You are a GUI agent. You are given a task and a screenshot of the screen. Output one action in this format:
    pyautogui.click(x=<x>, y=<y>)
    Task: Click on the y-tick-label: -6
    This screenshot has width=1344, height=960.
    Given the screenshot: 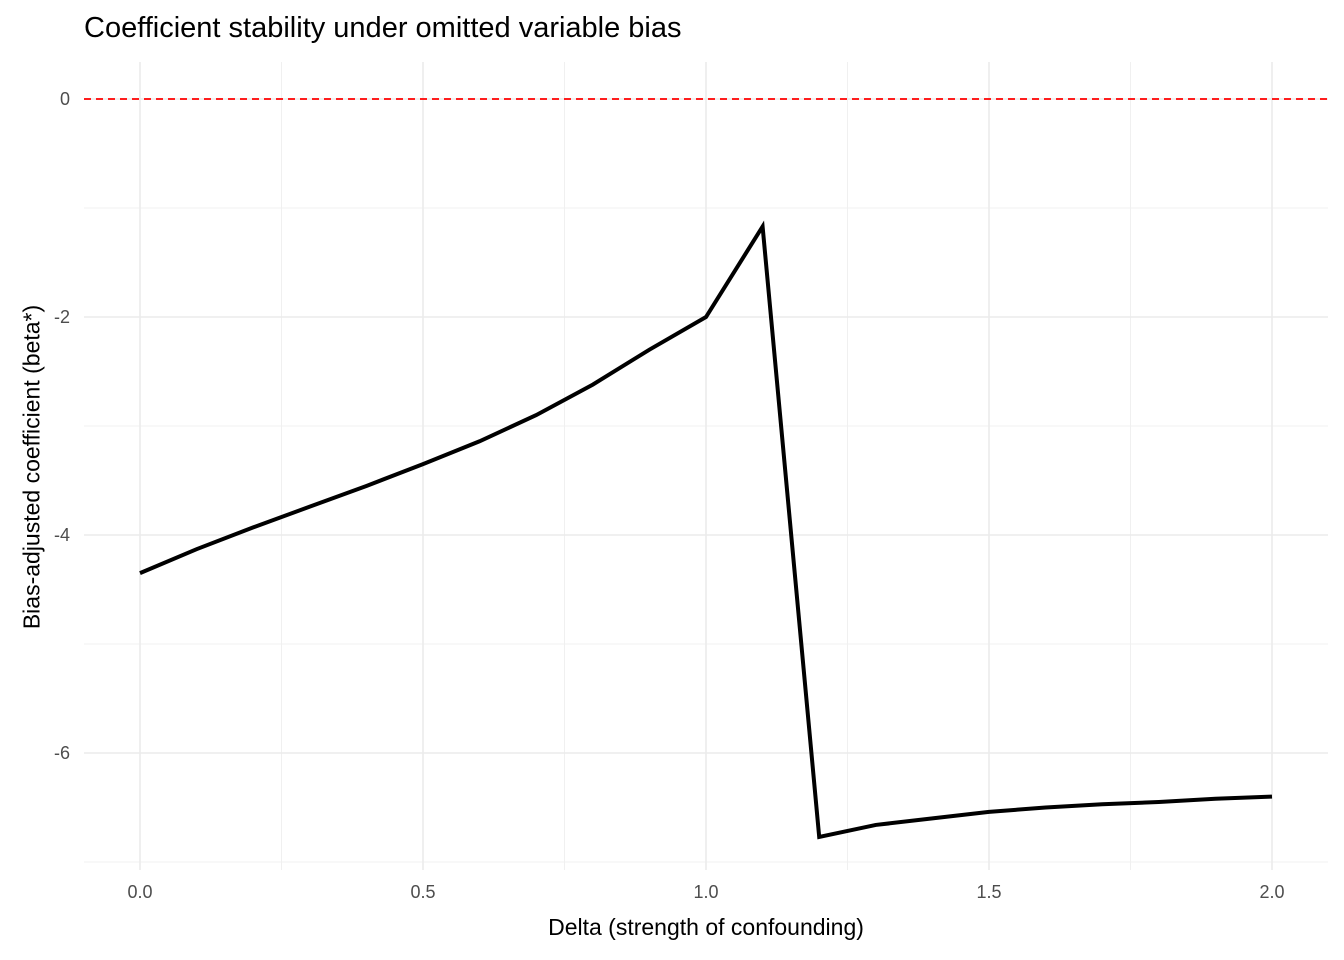 What is the action you would take?
    pyautogui.click(x=62, y=753)
    